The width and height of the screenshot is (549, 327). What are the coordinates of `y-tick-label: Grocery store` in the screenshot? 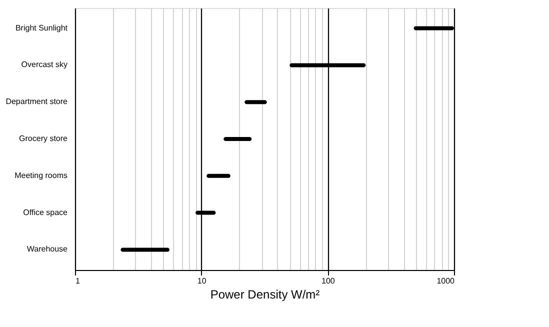 It's located at (43, 138).